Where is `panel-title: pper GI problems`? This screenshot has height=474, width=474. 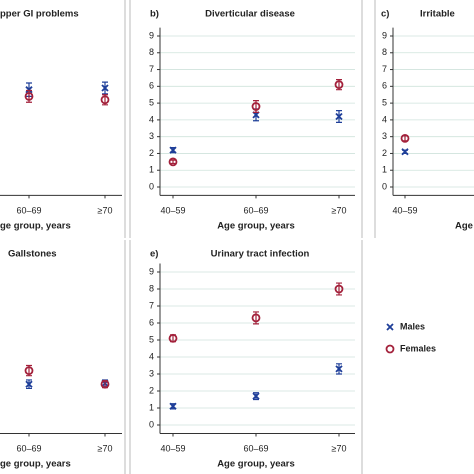 panel-title: pper GI problems is located at coordinates (39, 14).